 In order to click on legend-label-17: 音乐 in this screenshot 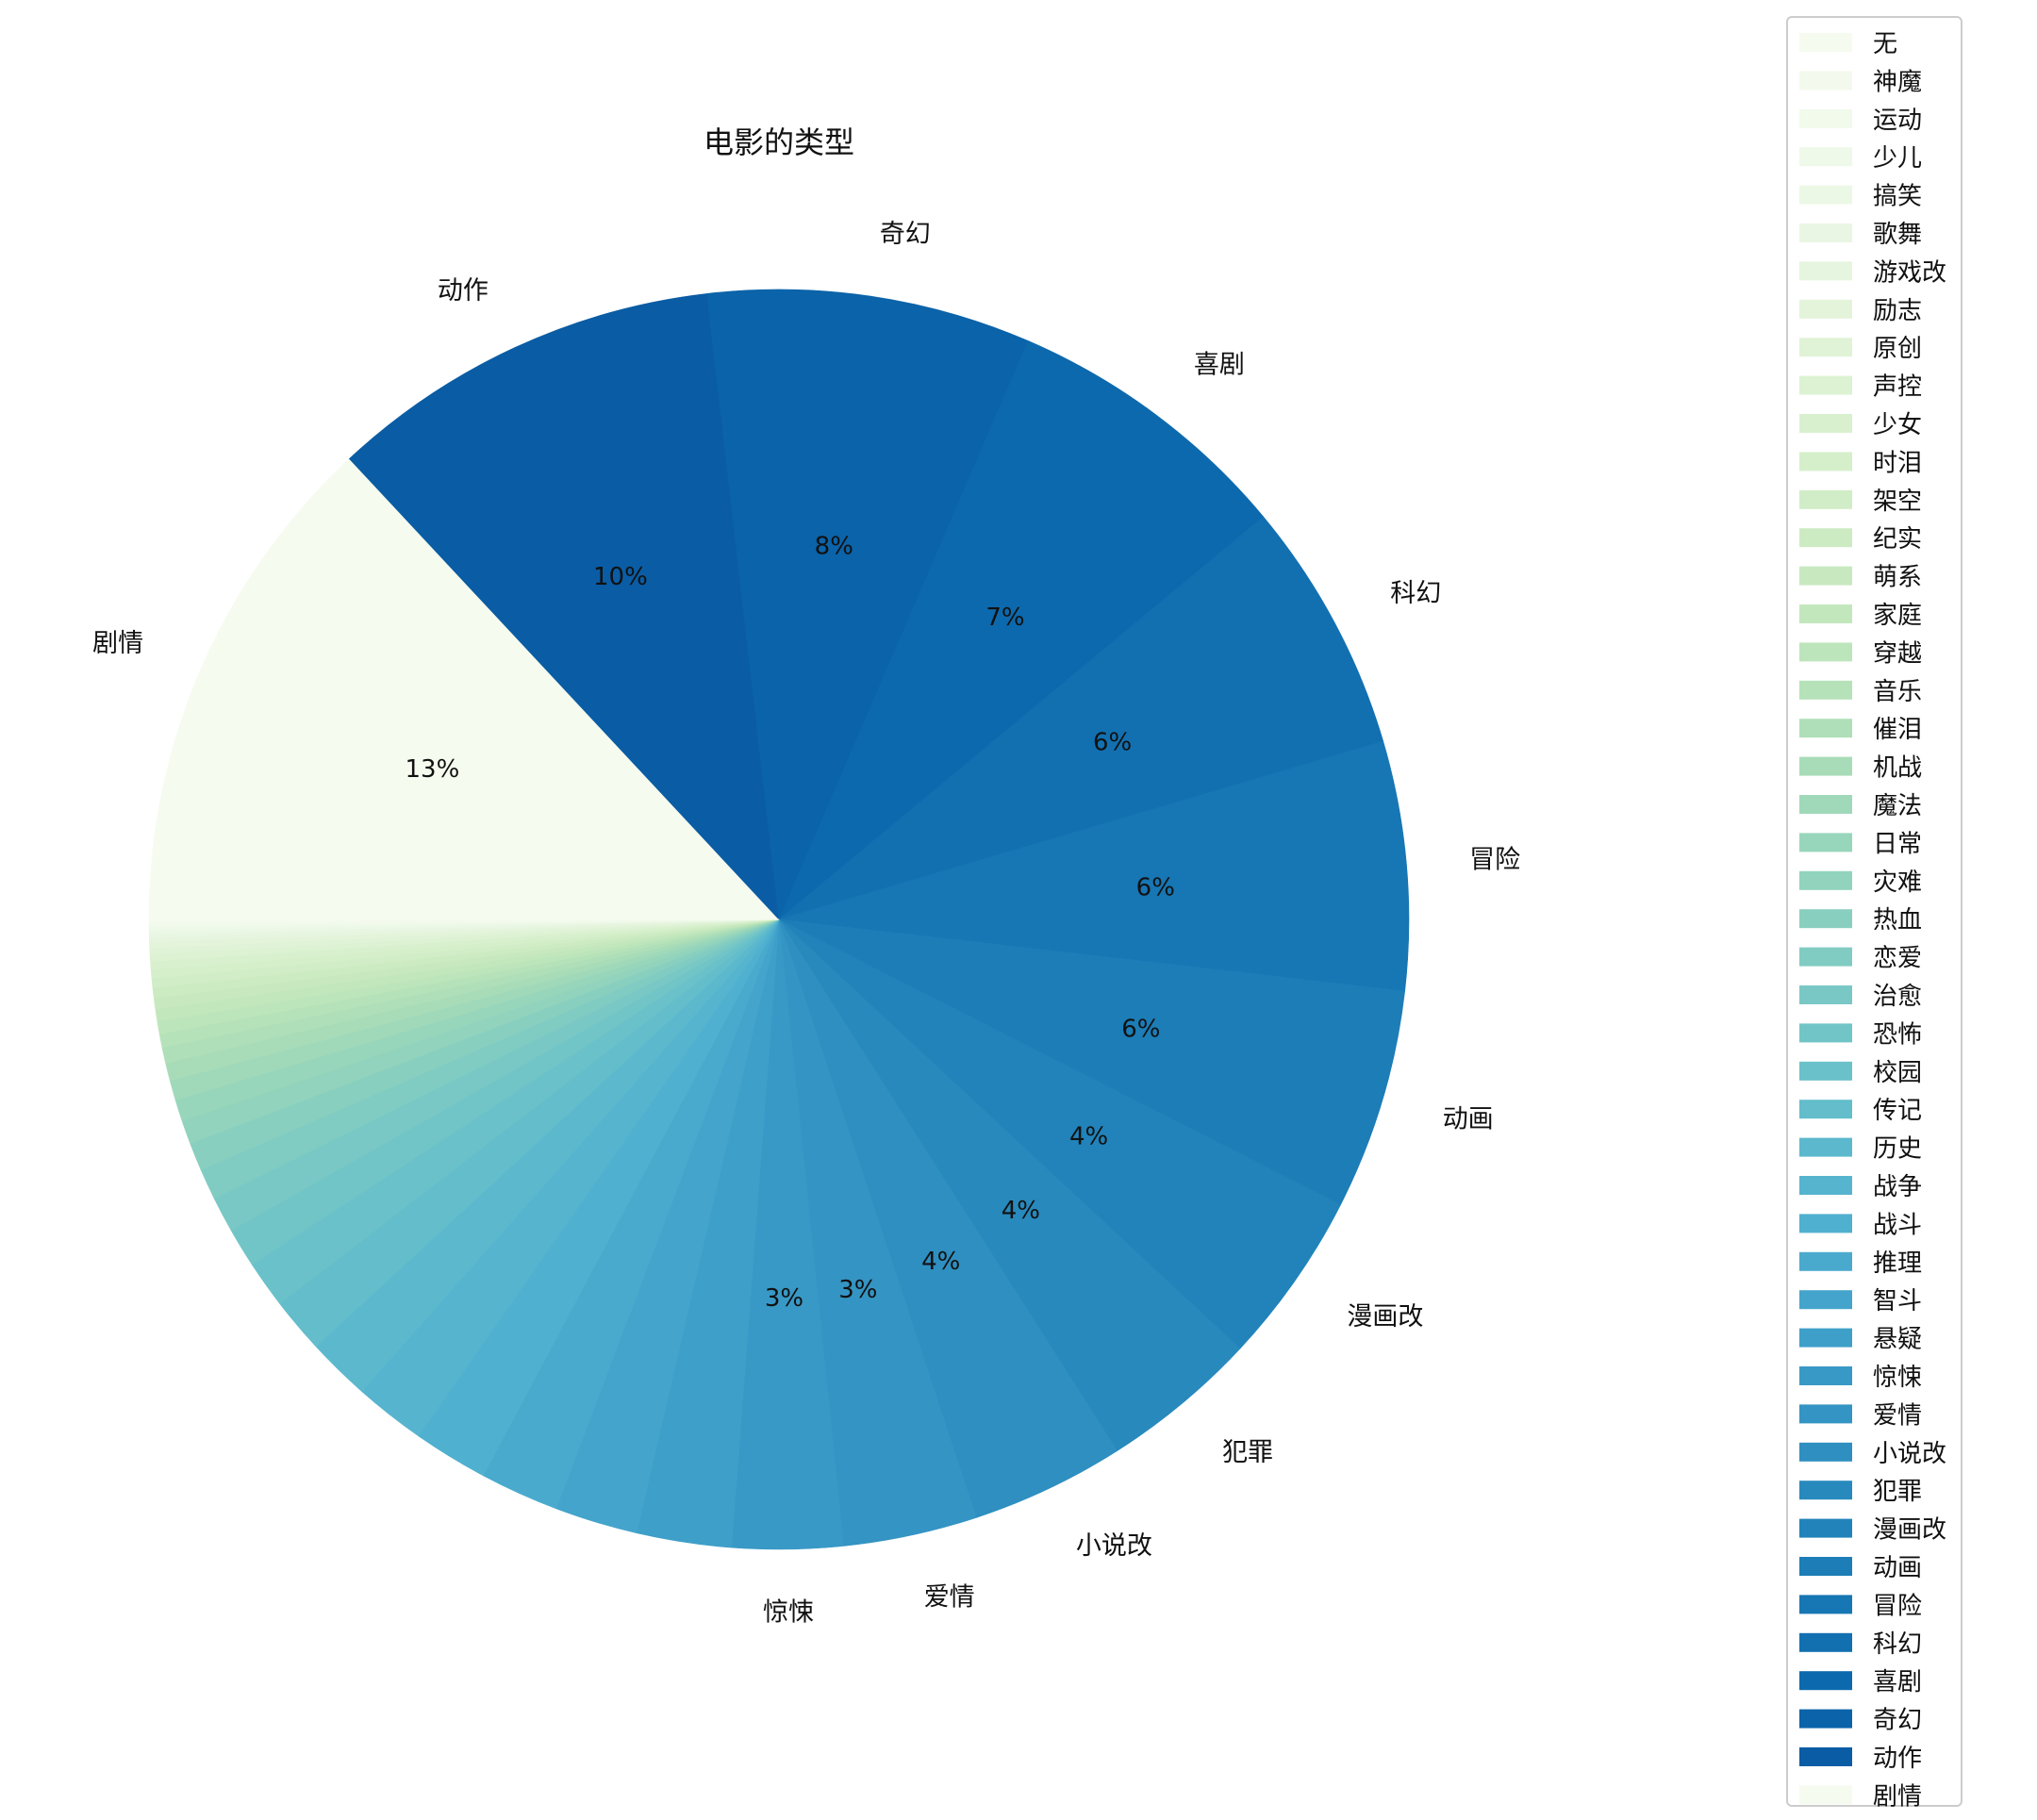, I will do `click(1897, 692)`.